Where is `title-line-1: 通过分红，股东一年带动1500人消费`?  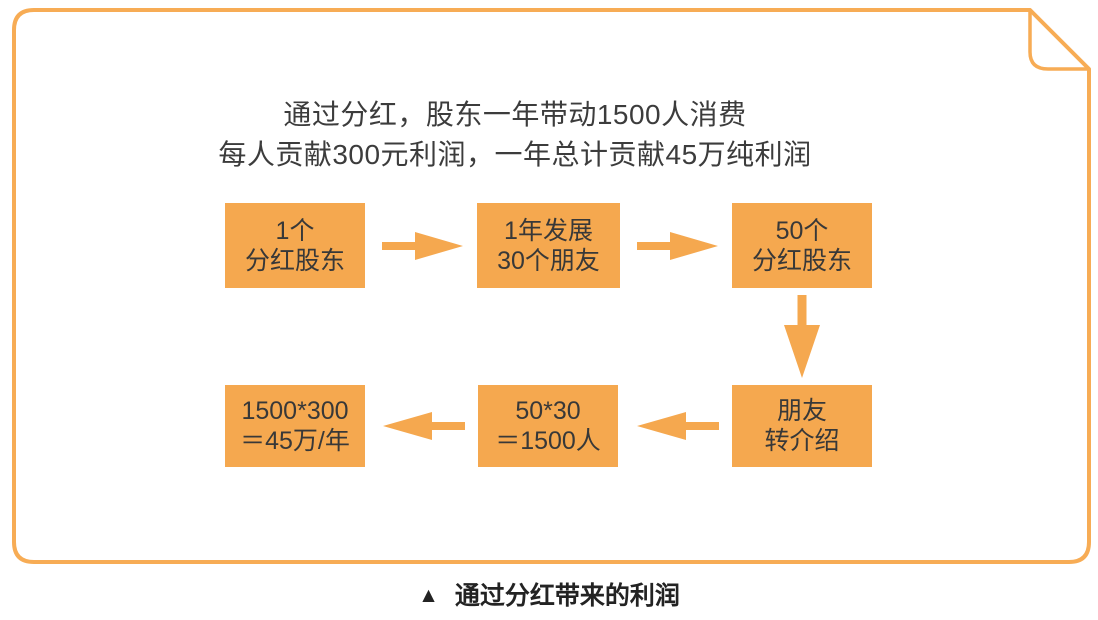 title-line-1: 通过分红，股东一年带动1500人消费 is located at coordinates (515, 114).